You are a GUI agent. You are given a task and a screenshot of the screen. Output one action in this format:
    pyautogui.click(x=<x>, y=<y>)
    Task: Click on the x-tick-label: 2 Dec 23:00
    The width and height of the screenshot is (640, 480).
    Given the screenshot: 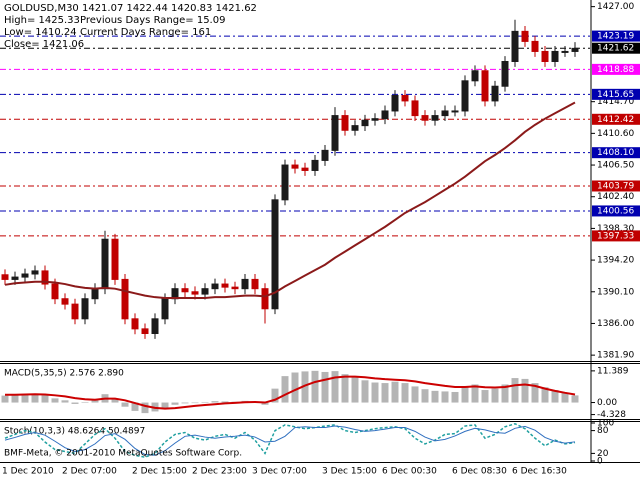 What is the action you would take?
    pyautogui.click(x=219, y=472)
    